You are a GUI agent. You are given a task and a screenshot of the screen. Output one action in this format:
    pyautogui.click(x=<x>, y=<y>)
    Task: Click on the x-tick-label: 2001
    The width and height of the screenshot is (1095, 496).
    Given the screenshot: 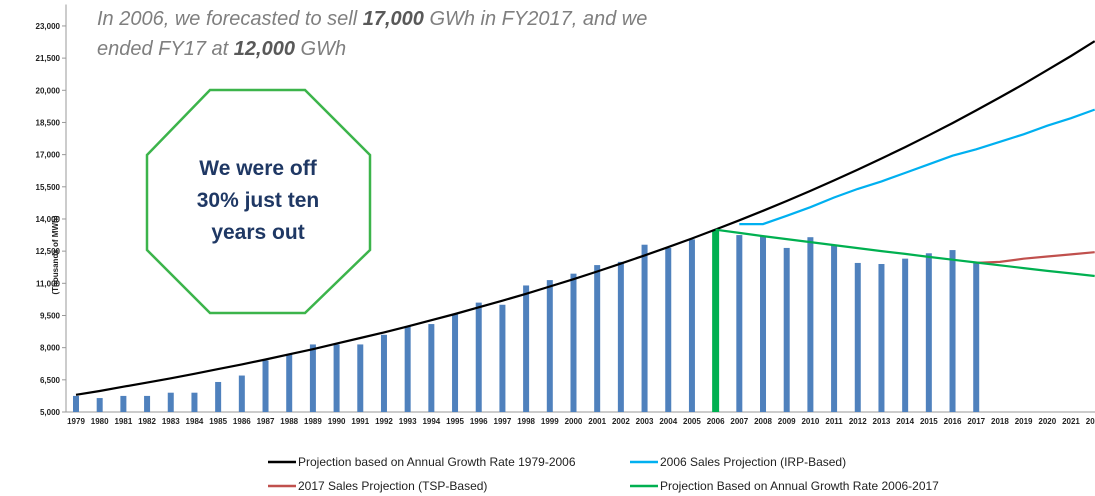 What is the action you would take?
    pyautogui.click(x=597, y=421)
    